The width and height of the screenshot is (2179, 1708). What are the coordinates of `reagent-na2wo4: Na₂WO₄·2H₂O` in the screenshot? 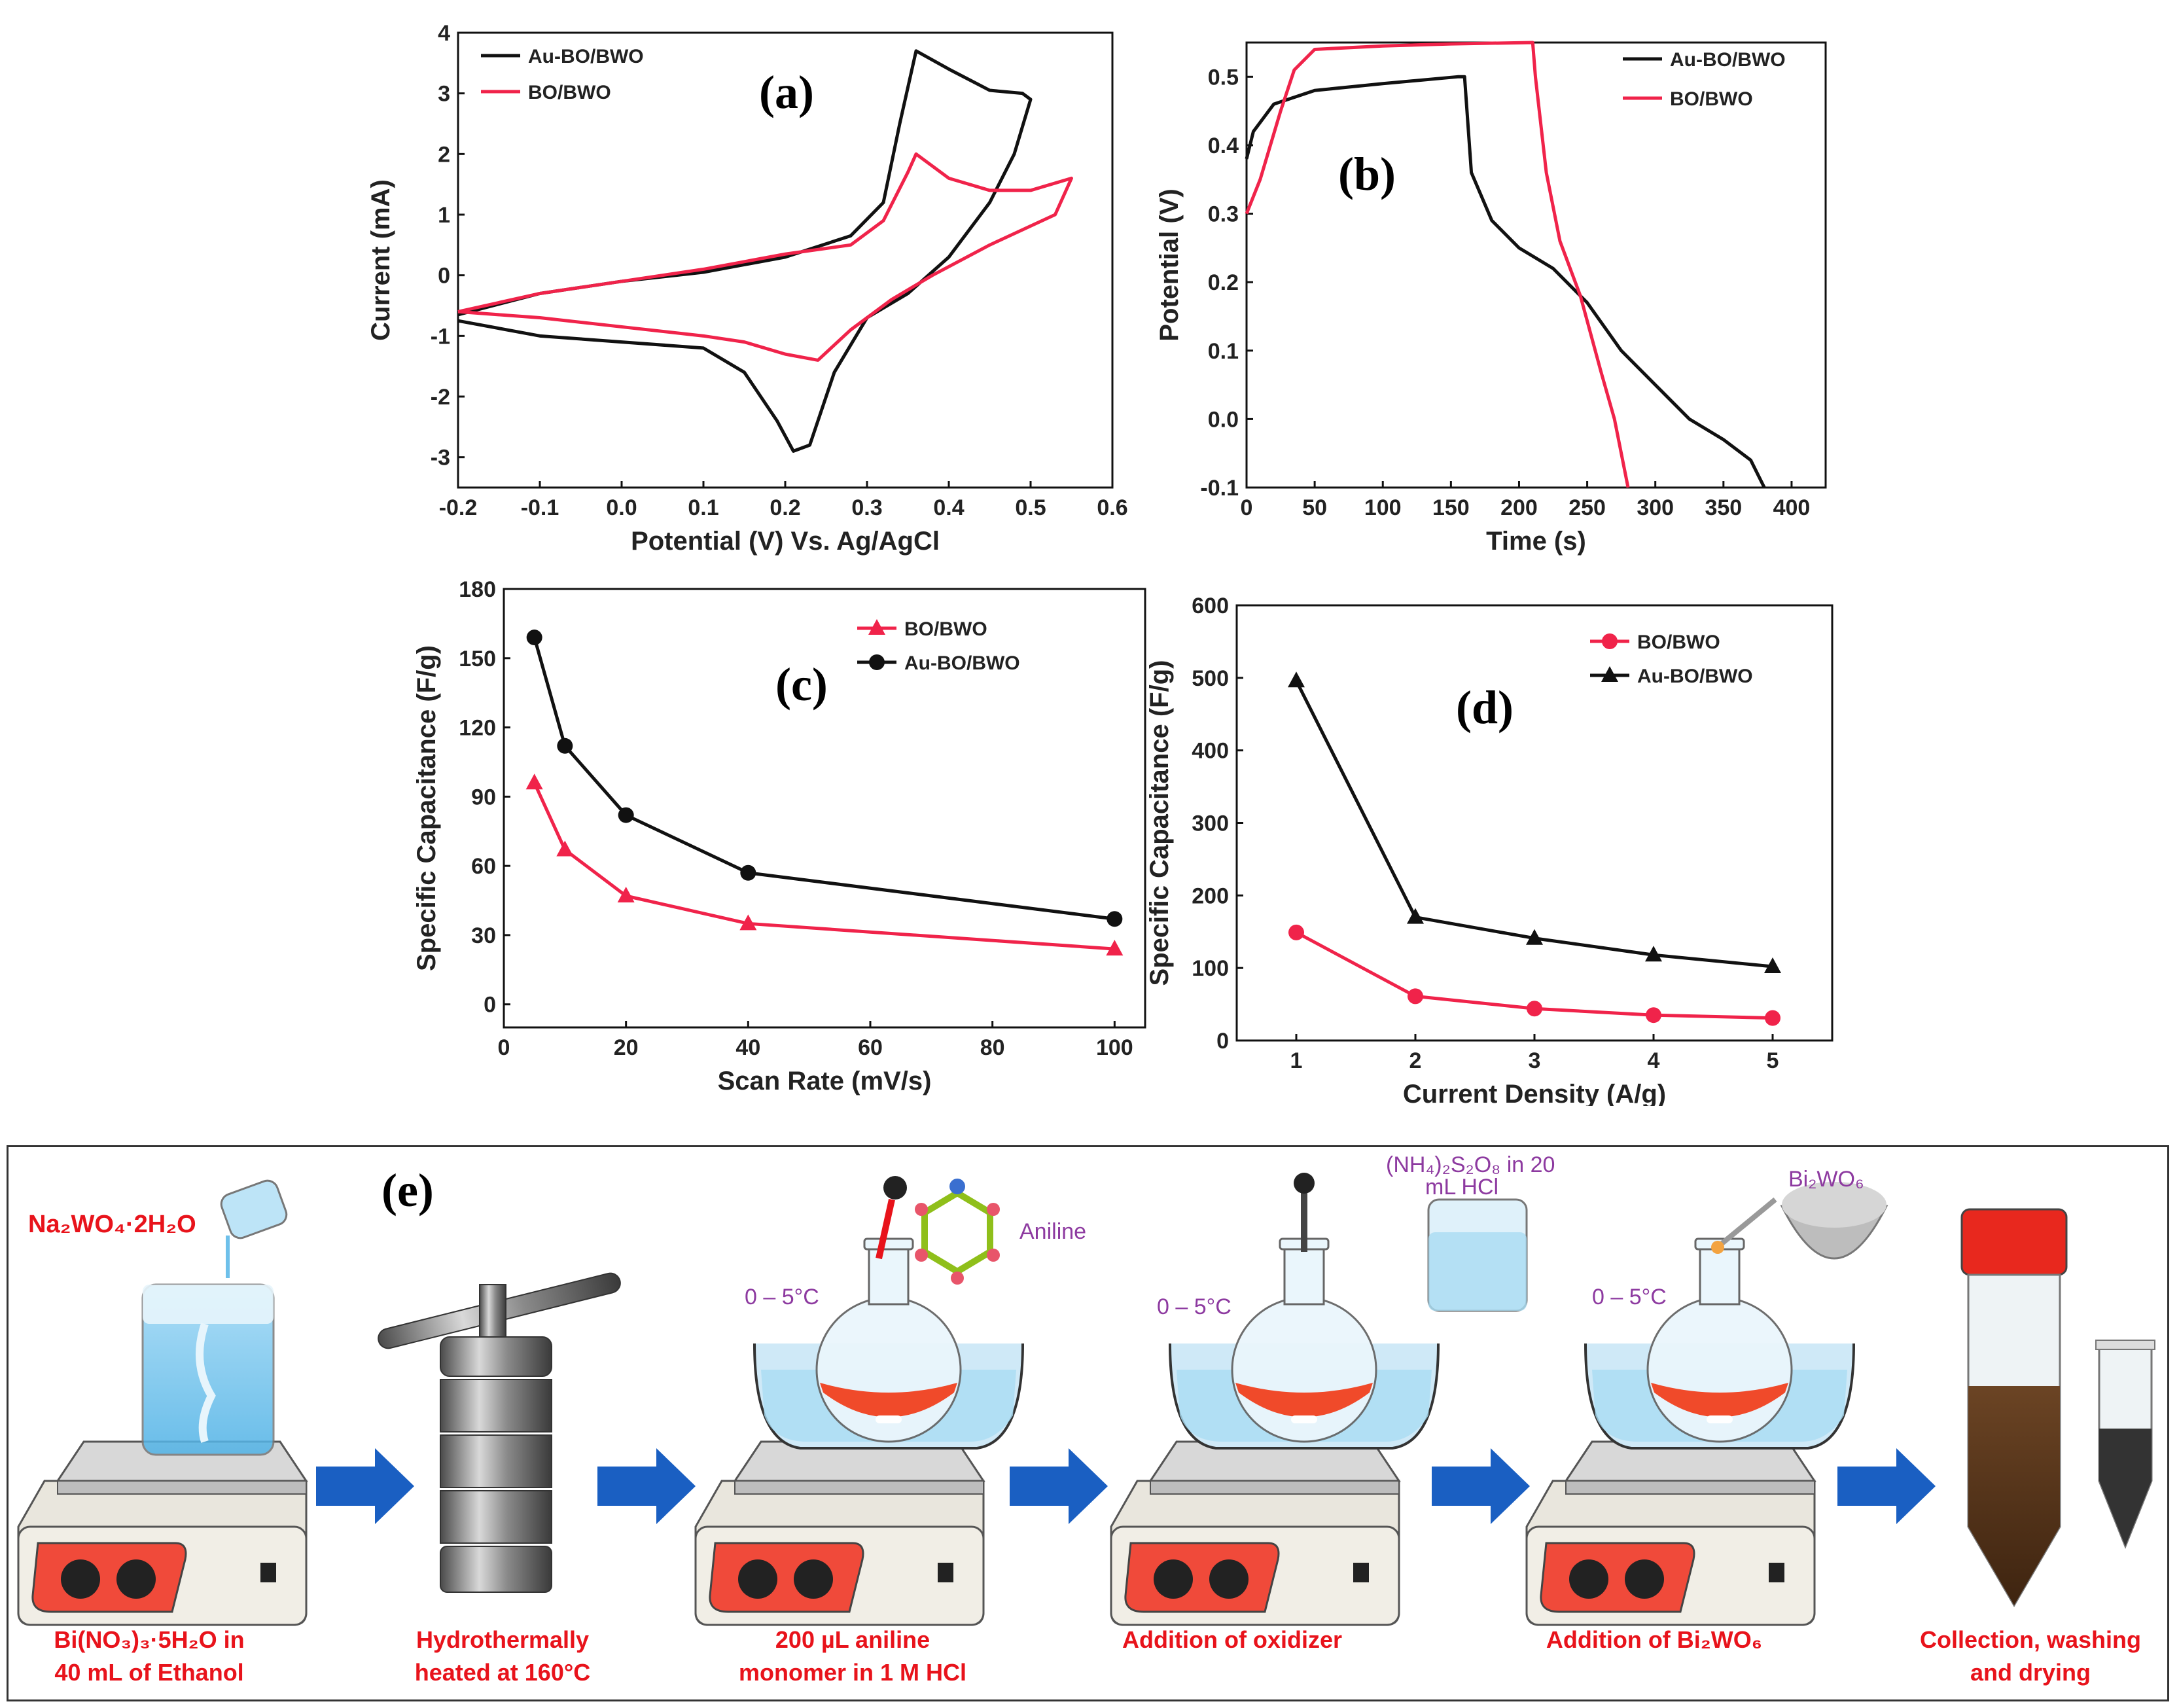 It's located at (112, 1225).